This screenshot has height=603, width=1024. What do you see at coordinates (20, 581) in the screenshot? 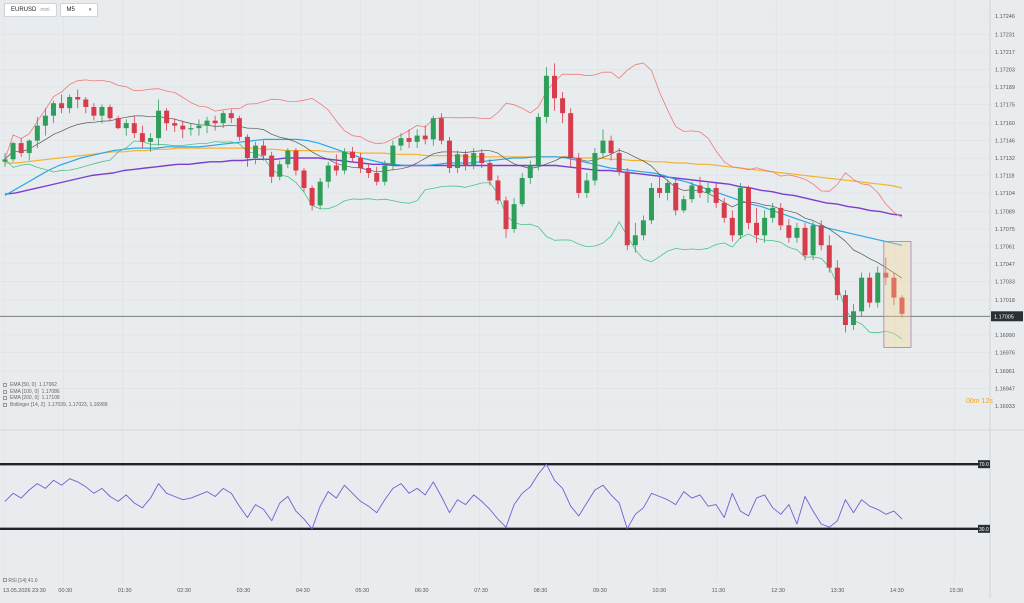
I see `rsi-legend: RSI [14] 41.0` at bounding box center [20, 581].